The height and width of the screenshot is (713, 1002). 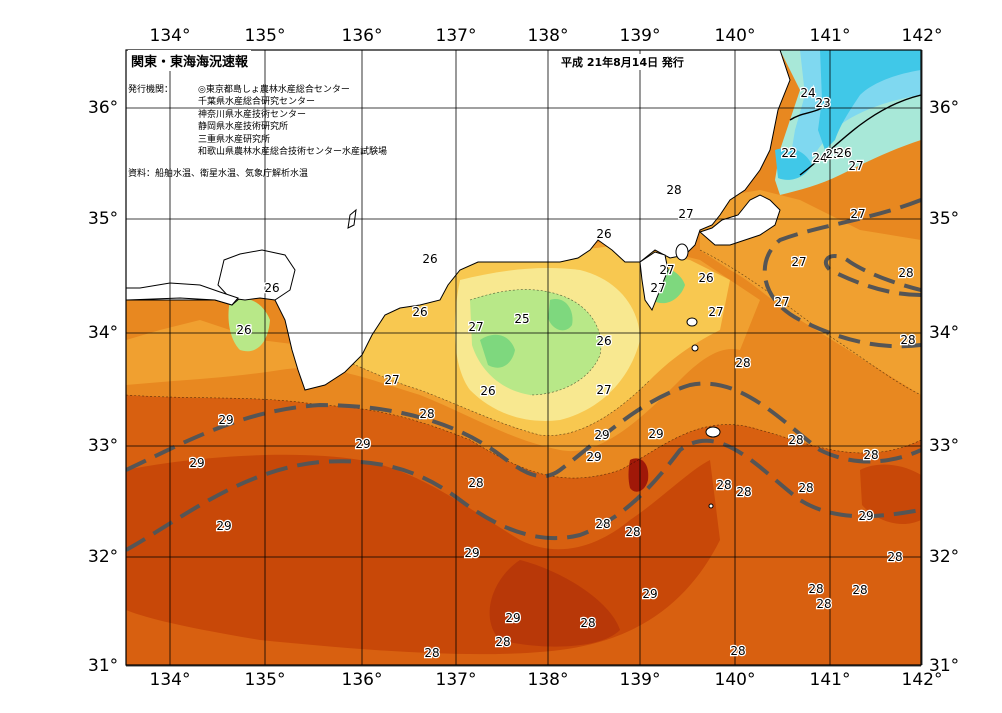 I want to click on sea-zone-29-eddy, so click(x=890, y=494).